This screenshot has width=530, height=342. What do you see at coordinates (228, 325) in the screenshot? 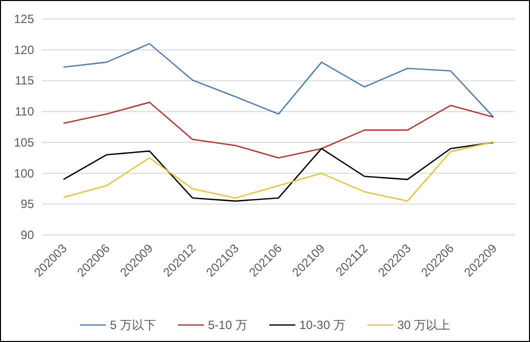
I see `legend-label: 5-10 万` at bounding box center [228, 325].